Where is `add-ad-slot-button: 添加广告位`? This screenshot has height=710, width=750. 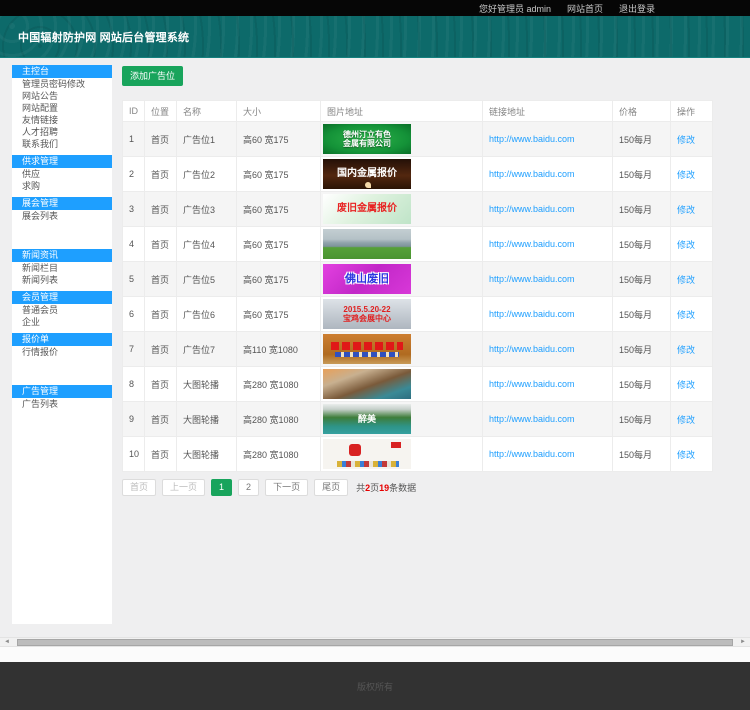 add-ad-slot-button: 添加广告位 is located at coordinates (153, 76).